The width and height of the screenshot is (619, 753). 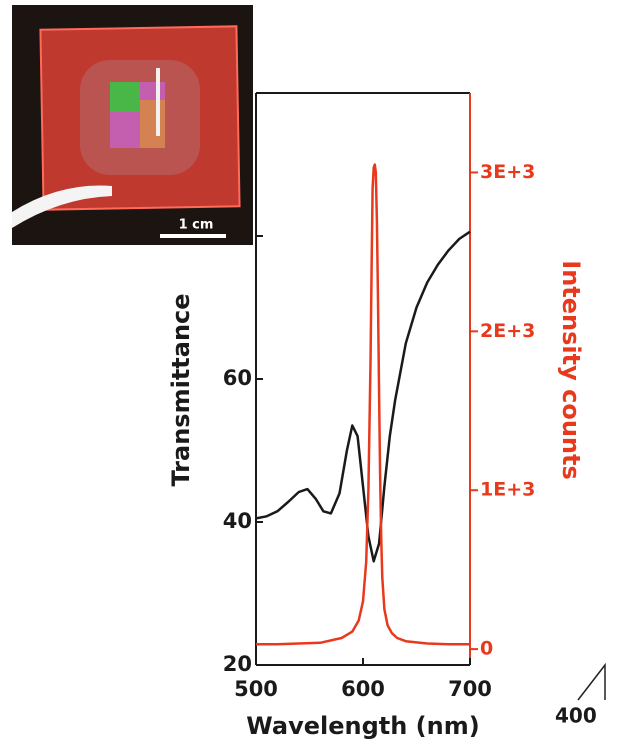 What do you see at coordinates (125, 97) in the screenshot?
I see `film-green` at bounding box center [125, 97].